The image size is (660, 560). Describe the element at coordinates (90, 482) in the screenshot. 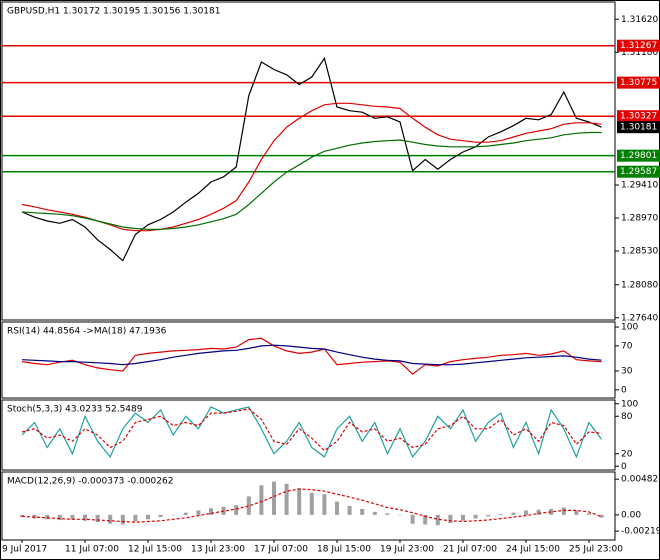

I see `panel-title: MACD(12,26,9) -0.000373 -0.000262` at that location.